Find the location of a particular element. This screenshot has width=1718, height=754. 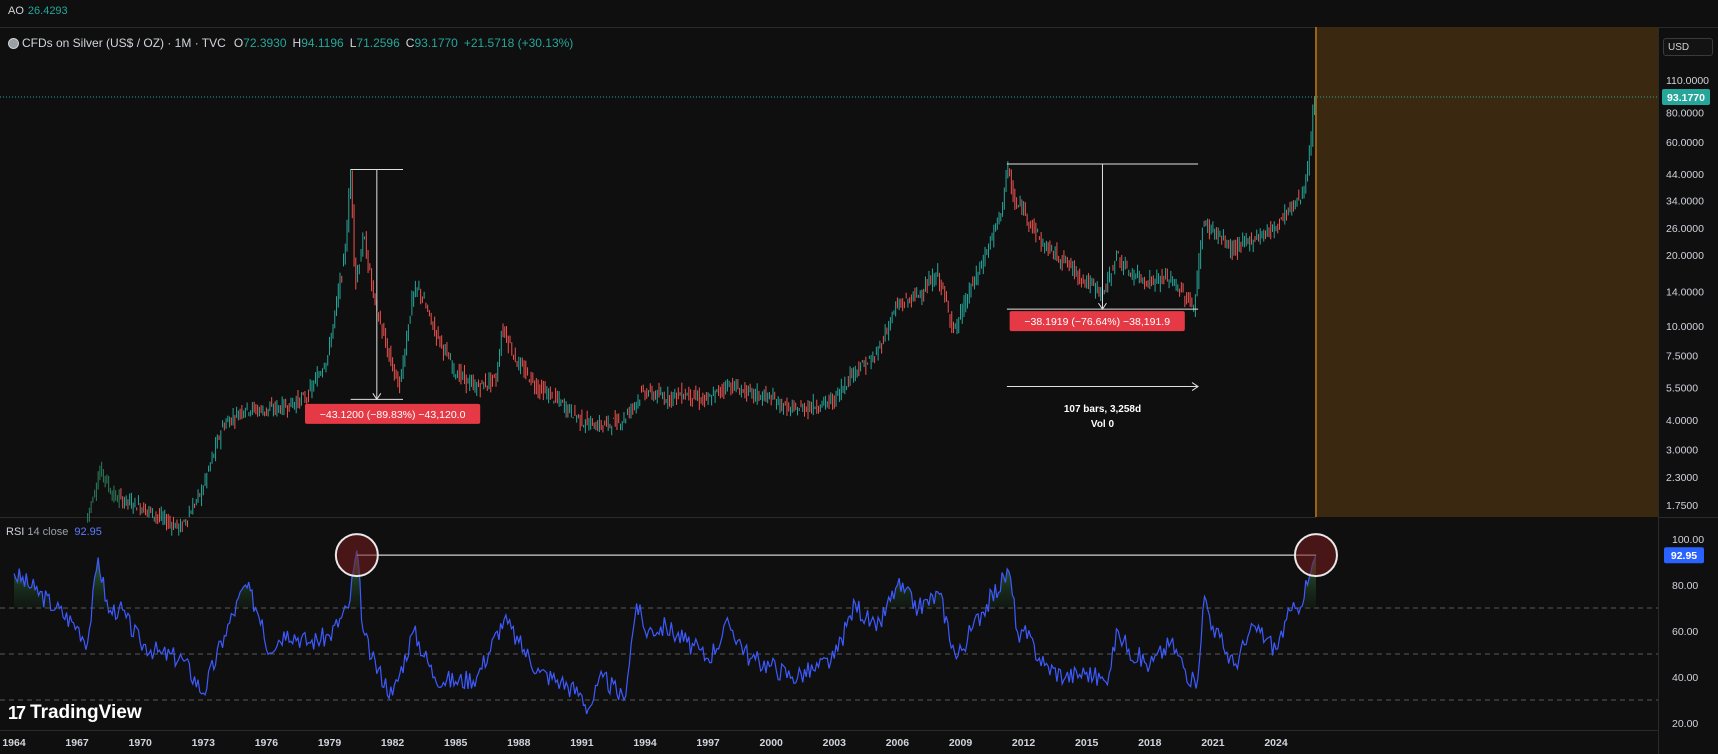

currency-button: USD is located at coordinates (1688, 47).